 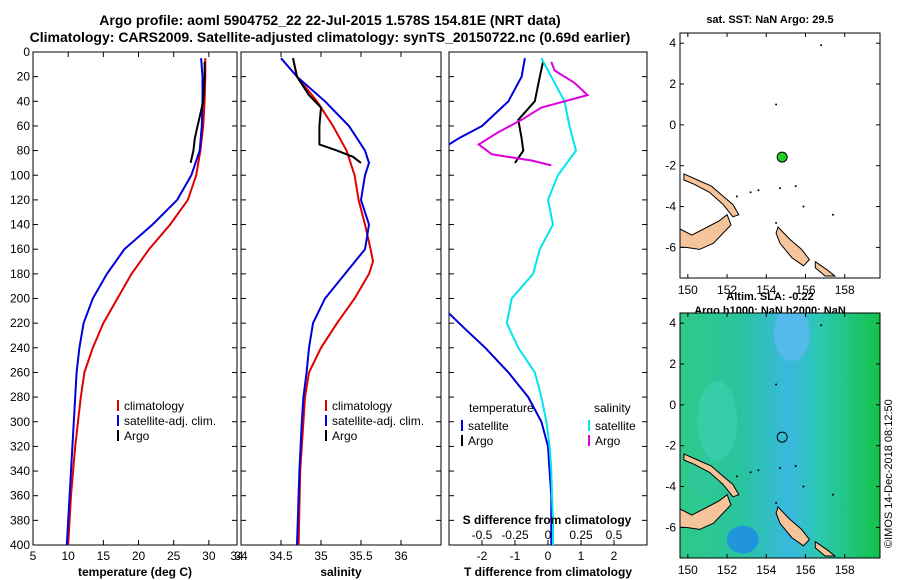 I want to click on salinity-xtick-label: 36, so click(x=401, y=556).